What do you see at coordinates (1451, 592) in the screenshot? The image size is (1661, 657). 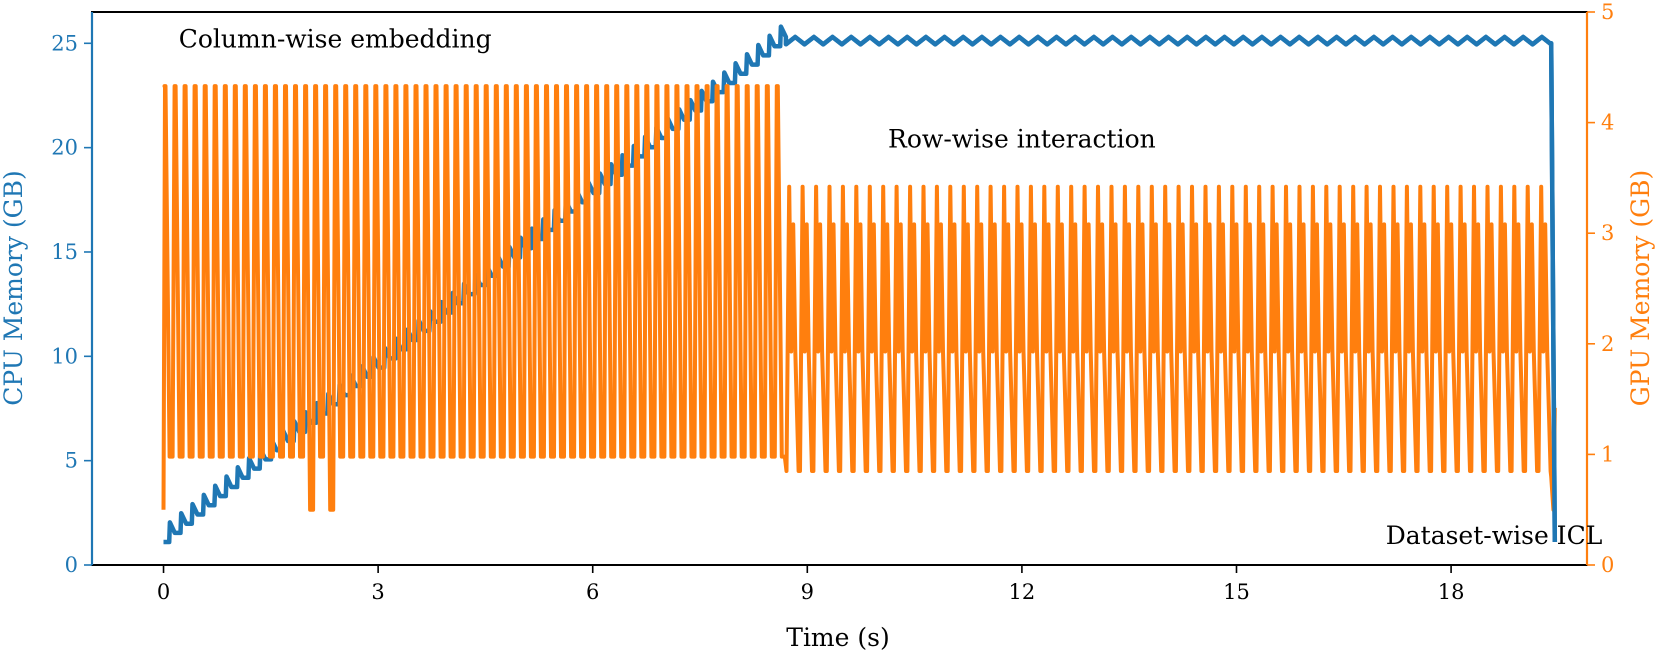 I see `x-tick-label: 18` at bounding box center [1451, 592].